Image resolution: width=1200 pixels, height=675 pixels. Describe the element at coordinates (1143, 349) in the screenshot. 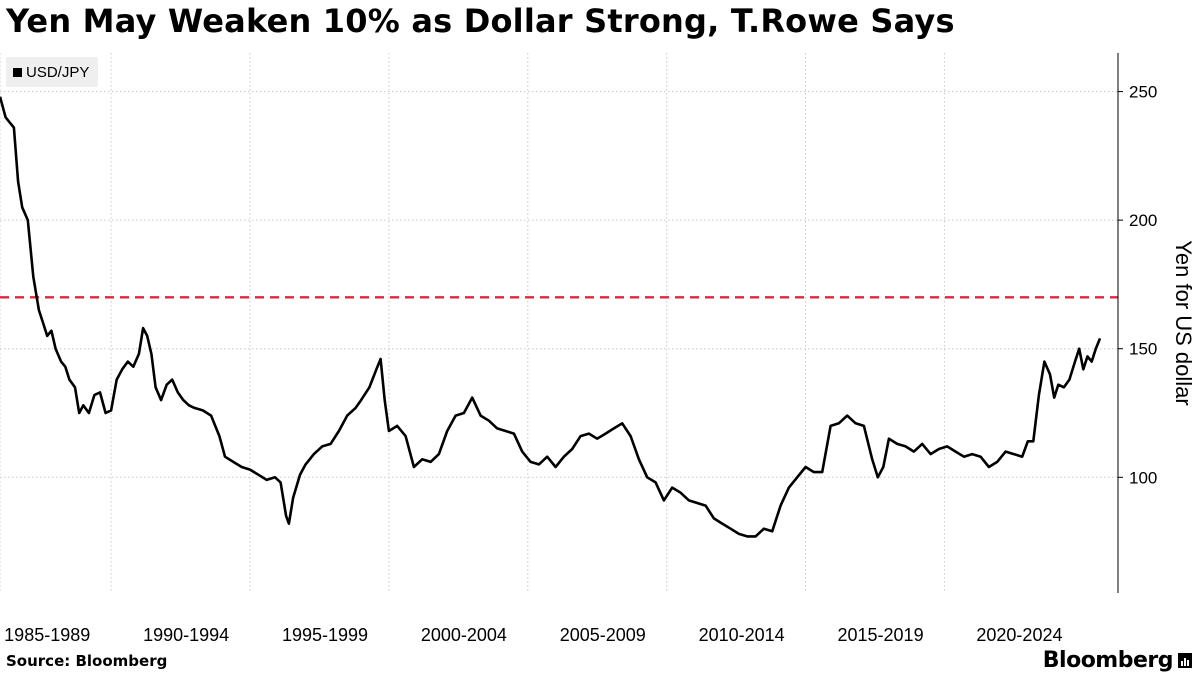

I see `y-tick-label: 150` at that location.